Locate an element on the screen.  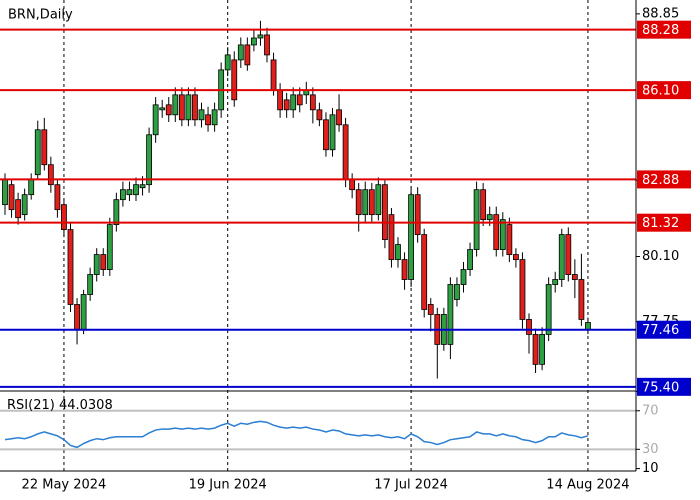
indicator-title: RSI(21) 44.0308 is located at coordinates (60, 405).